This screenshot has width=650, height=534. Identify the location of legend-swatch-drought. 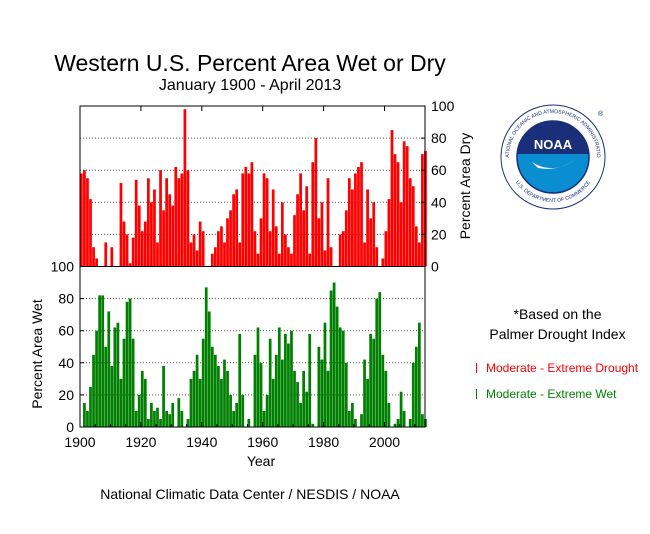
(476, 368).